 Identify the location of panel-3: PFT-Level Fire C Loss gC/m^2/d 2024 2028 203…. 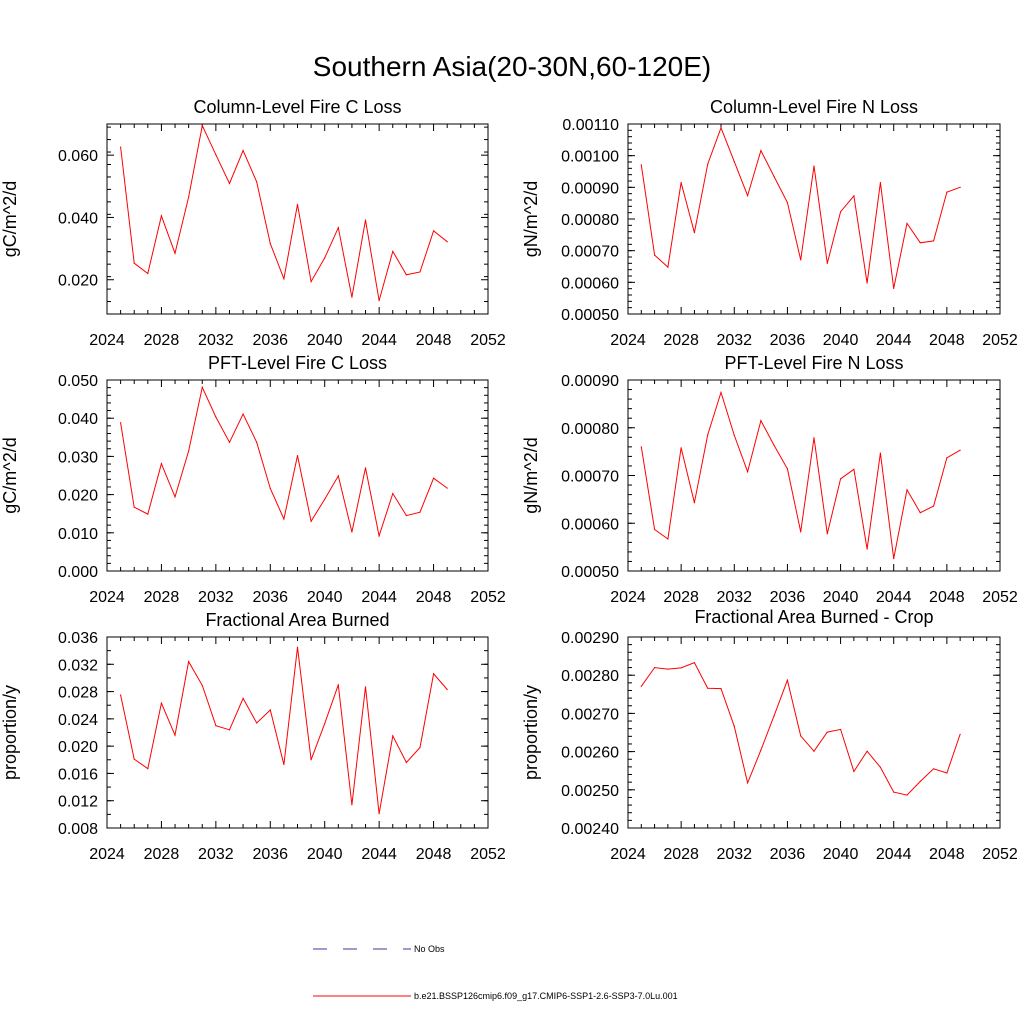
(253, 479).